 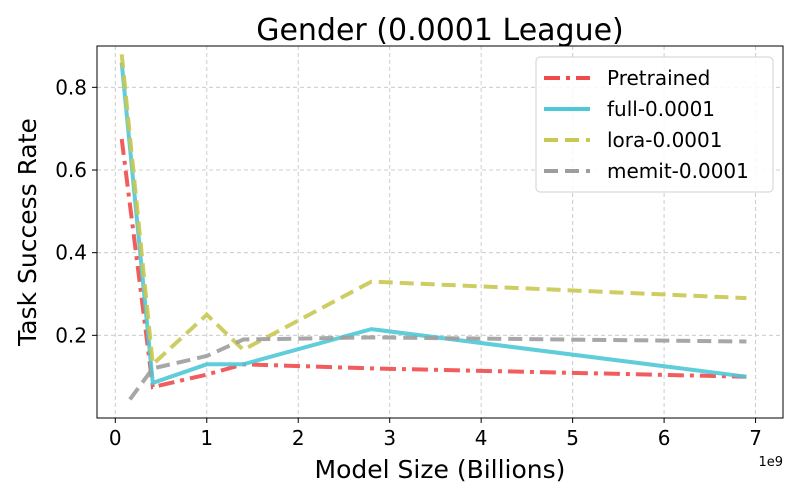 I want to click on x-tick-label: 5, so click(x=572, y=438).